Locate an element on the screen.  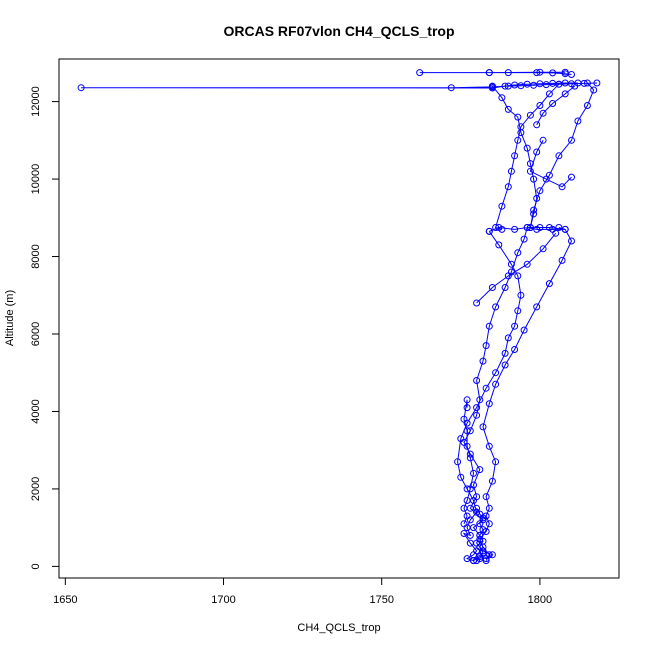
y-tick-label: 12000 is located at coordinates (36, 101).